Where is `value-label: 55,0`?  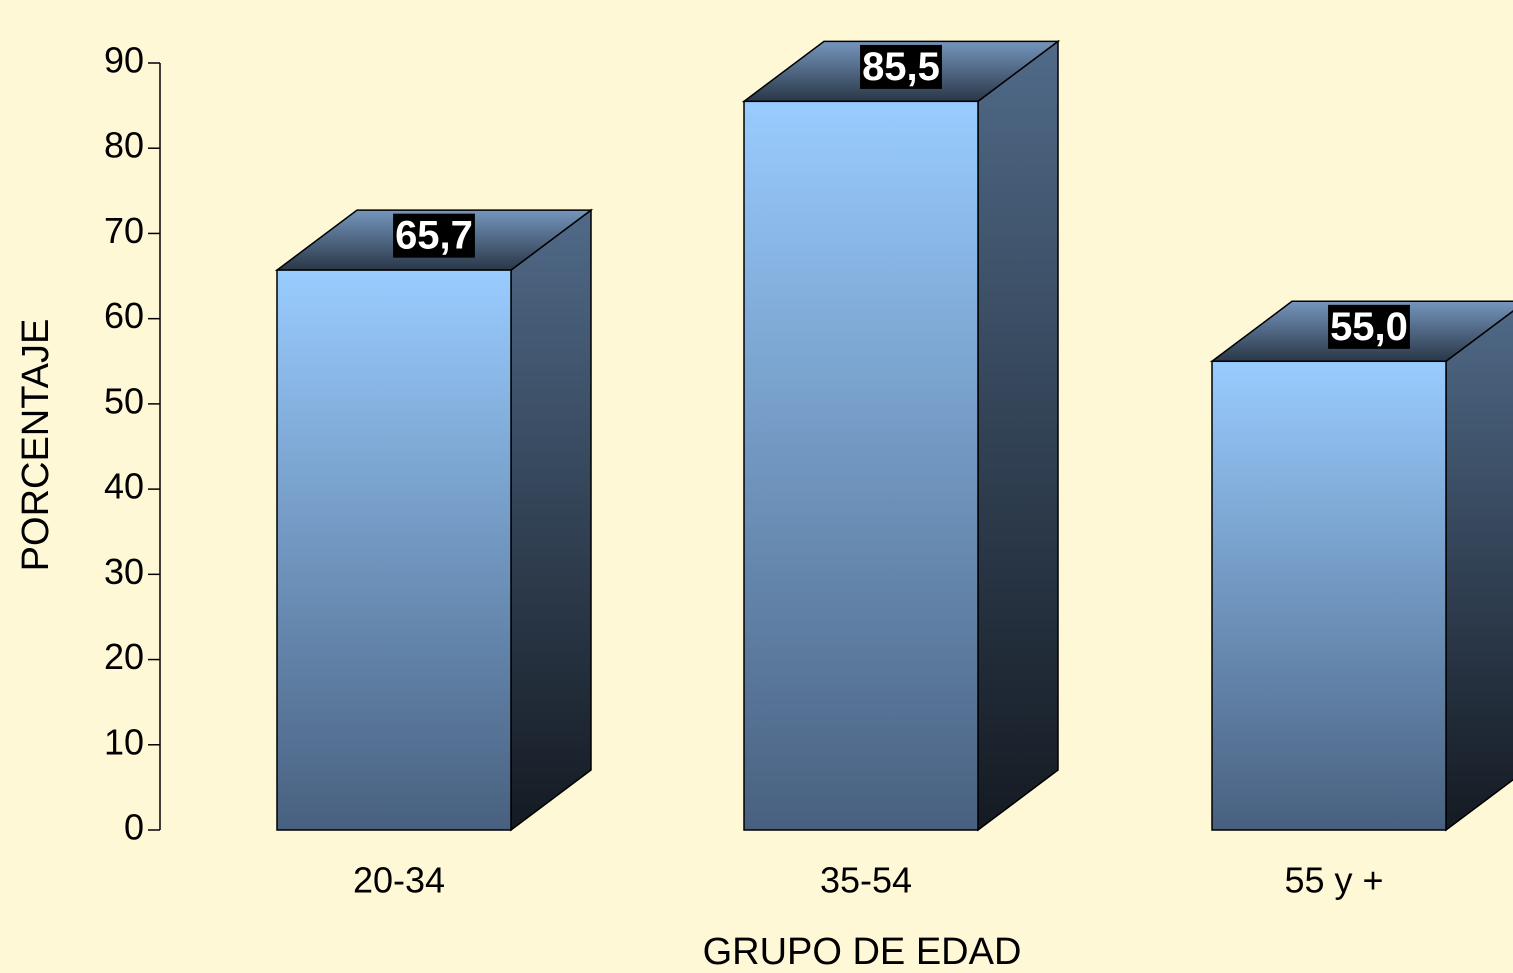 value-label: 55,0 is located at coordinates (1369, 327).